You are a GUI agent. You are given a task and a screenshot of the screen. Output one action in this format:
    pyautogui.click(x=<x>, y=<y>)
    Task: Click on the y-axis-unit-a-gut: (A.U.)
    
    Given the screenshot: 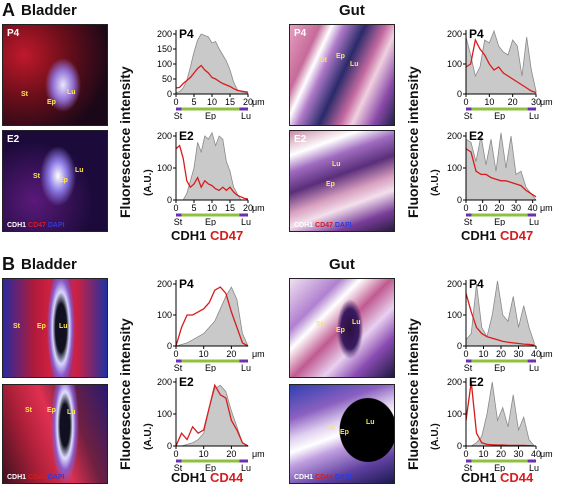 What is the action you would take?
    pyautogui.click(x=435, y=182)
    